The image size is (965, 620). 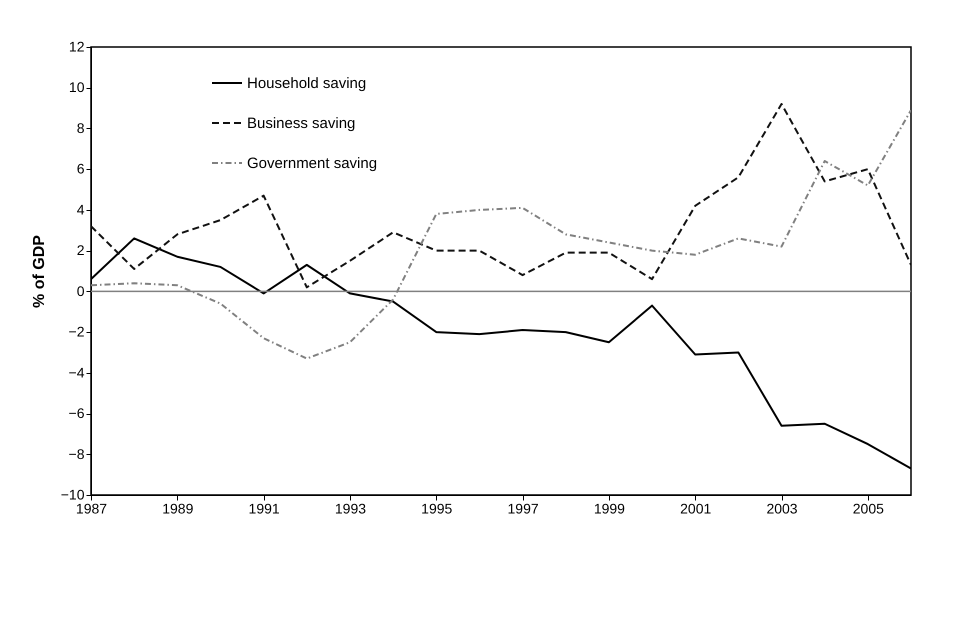 What do you see at coordinates (178, 508) in the screenshot?
I see `x-tick-label: 1989` at bounding box center [178, 508].